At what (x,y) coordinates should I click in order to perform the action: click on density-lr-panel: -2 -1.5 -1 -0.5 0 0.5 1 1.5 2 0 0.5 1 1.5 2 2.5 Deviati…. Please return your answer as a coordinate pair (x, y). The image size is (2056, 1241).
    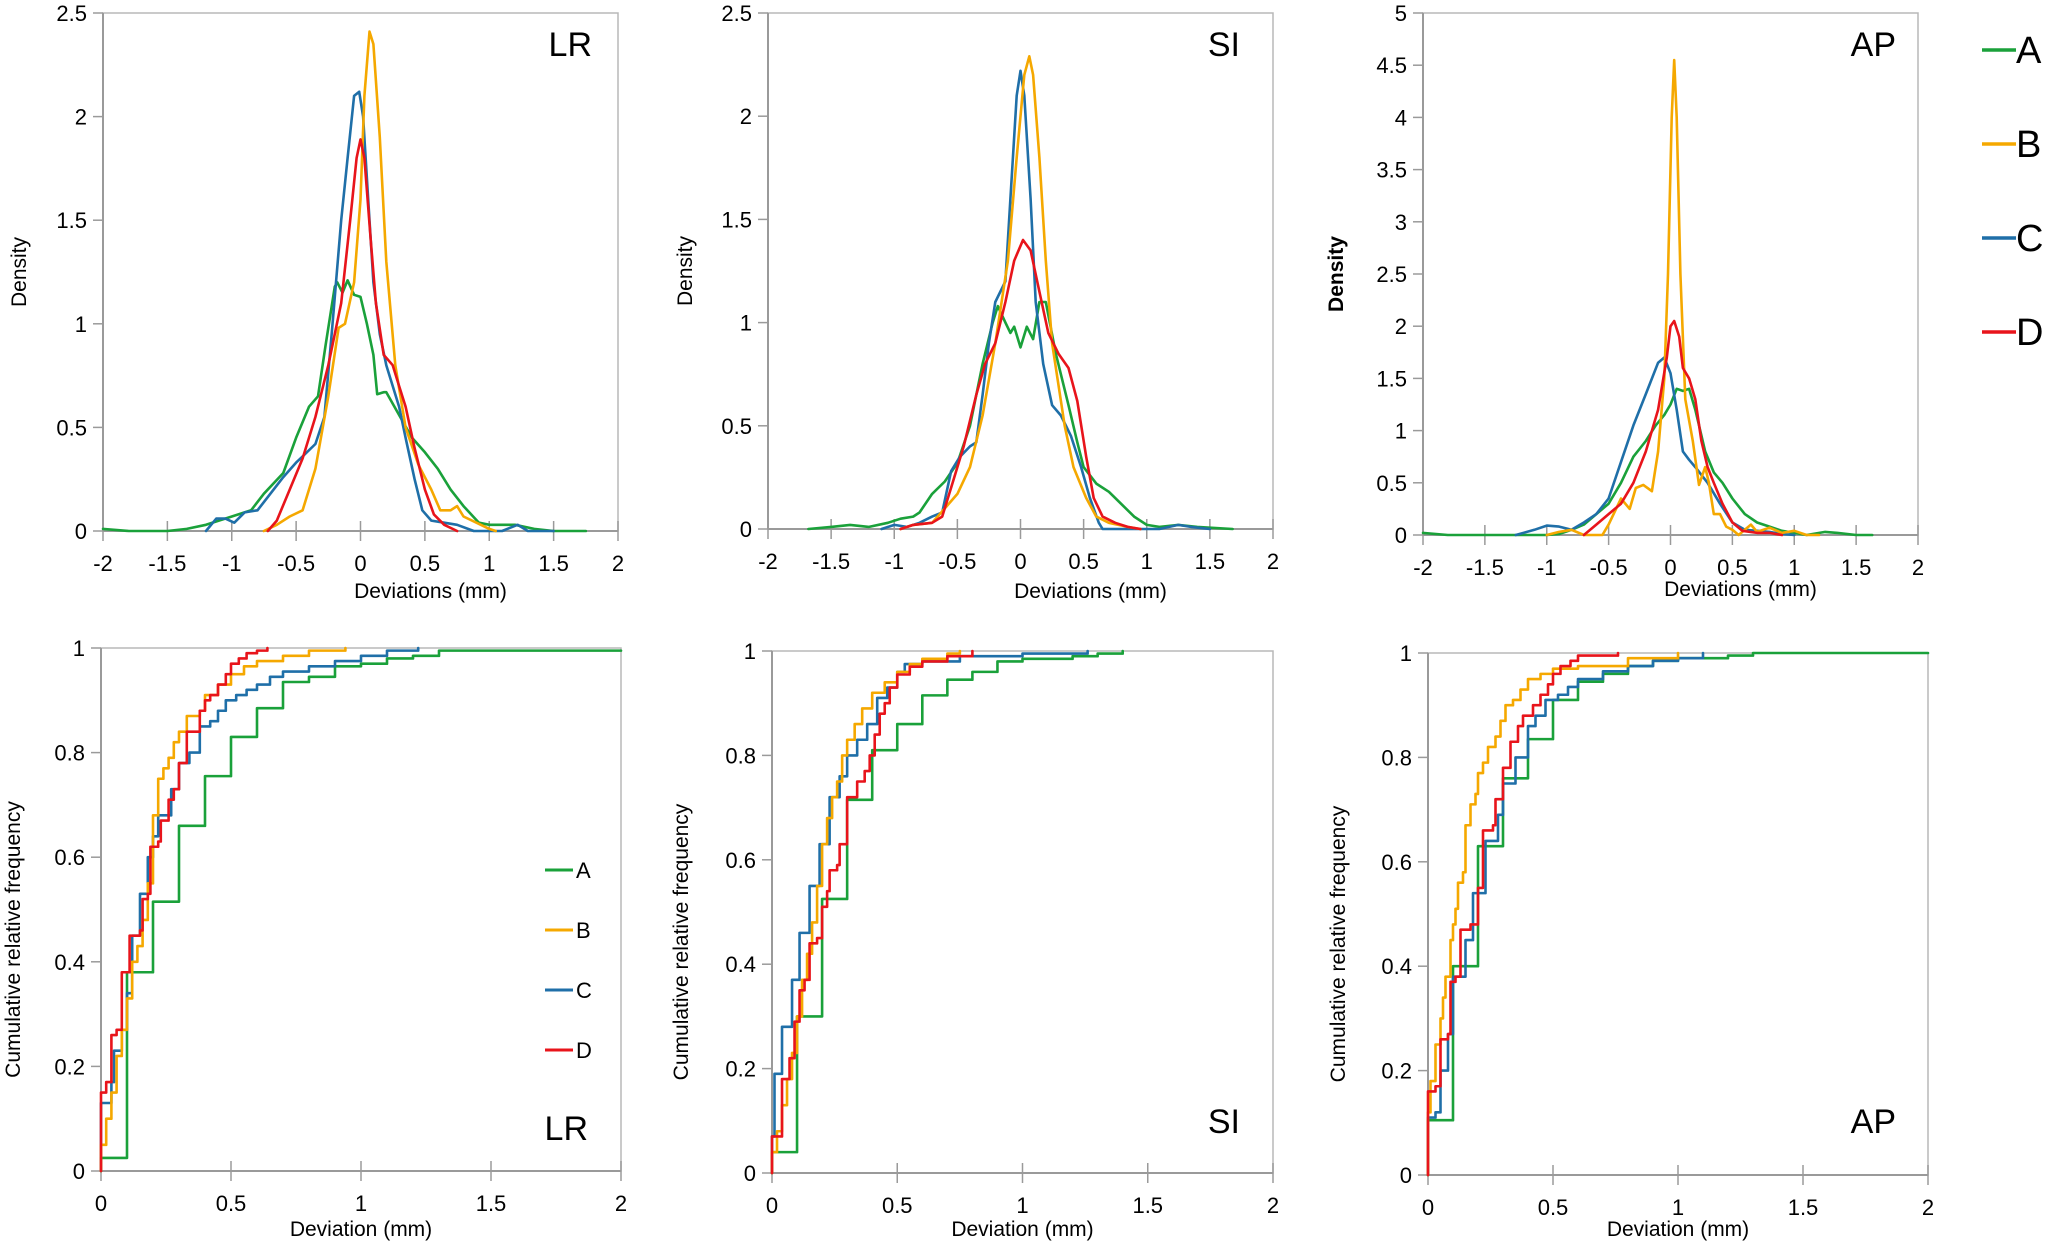
    Looking at the image, I should click on (316, 302).